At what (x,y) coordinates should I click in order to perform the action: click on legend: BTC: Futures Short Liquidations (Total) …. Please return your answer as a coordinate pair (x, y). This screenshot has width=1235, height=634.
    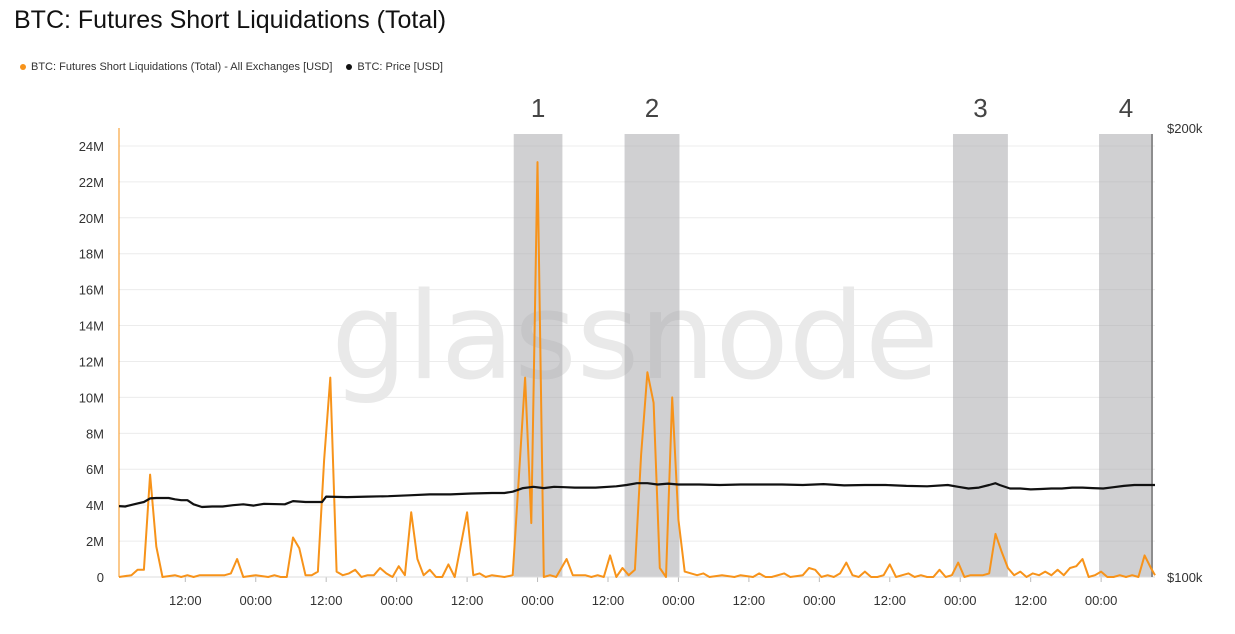
    Looking at the image, I should click on (231, 67).